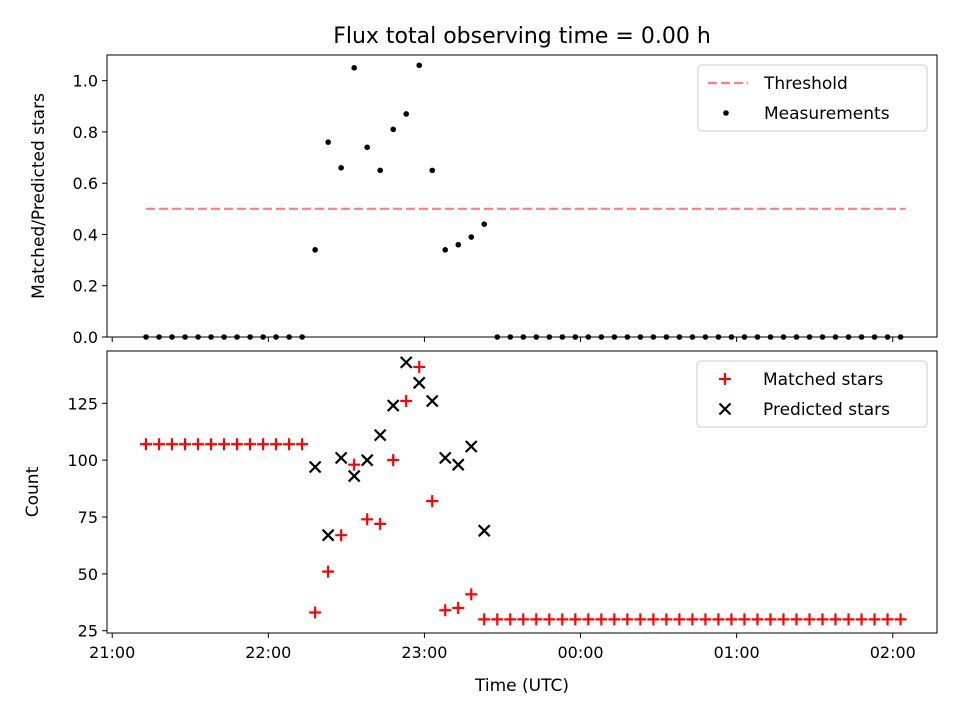  I want to click on y-tick-label: 125, so click(82, 403).